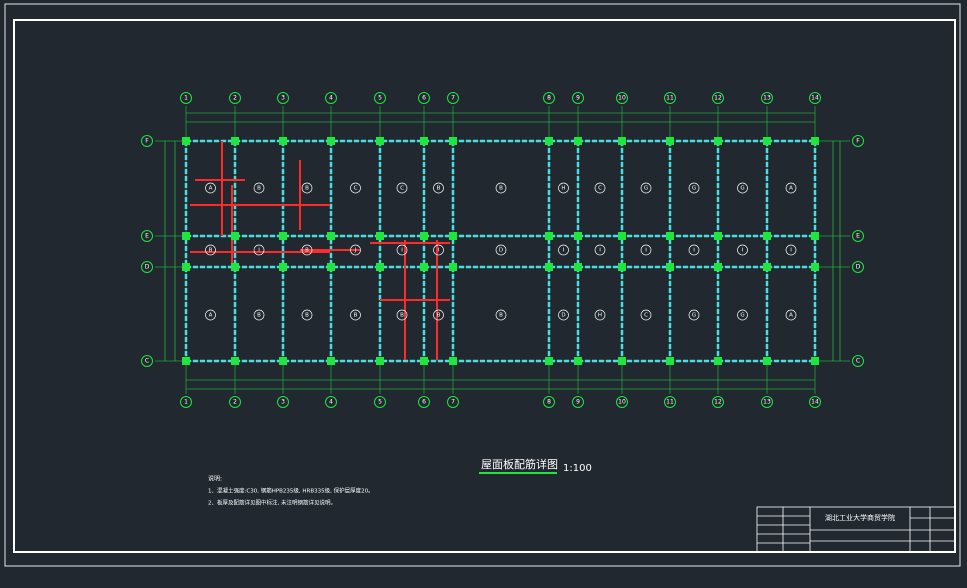 This screenshot has height=588, width=967. What do you see at coordinates (718, 402) in the screenshot?
I see `axis-label: 12` at bounding box center [718, 402].